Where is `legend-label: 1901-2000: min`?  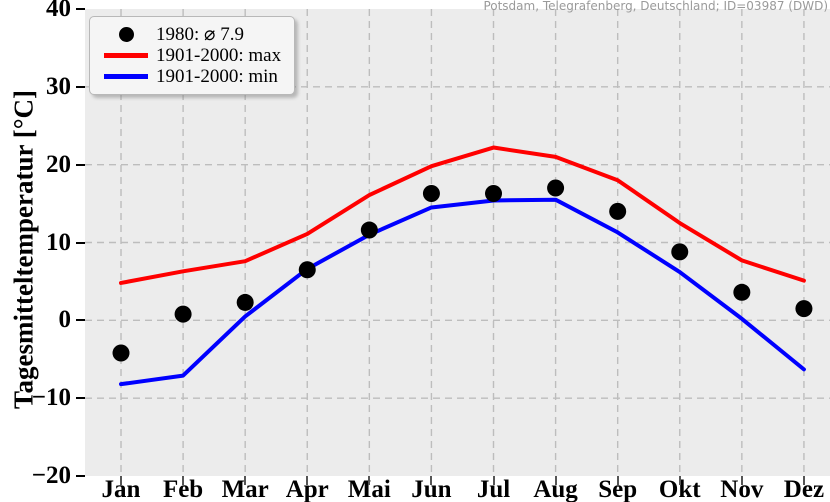
legend-label: 1901-2000: min is located at coordinates (217, 76).